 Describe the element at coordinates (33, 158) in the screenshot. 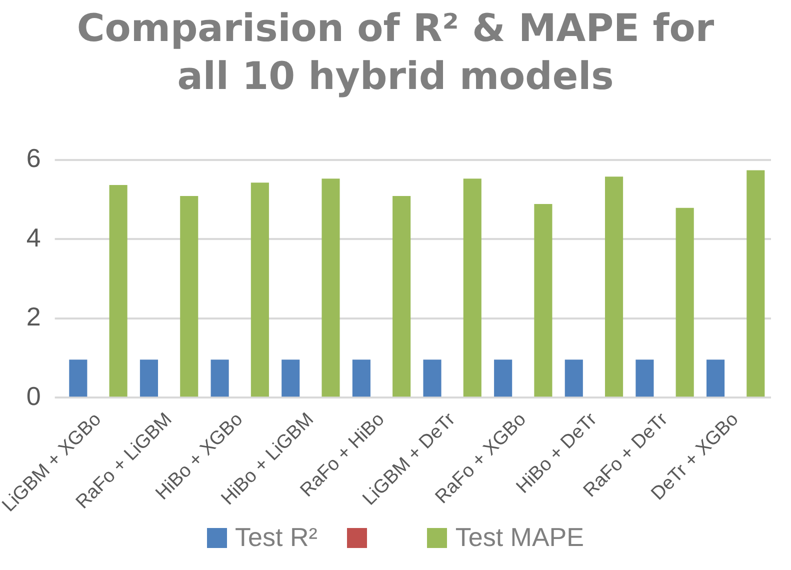

I see `y-tick-label: 6` at that location.